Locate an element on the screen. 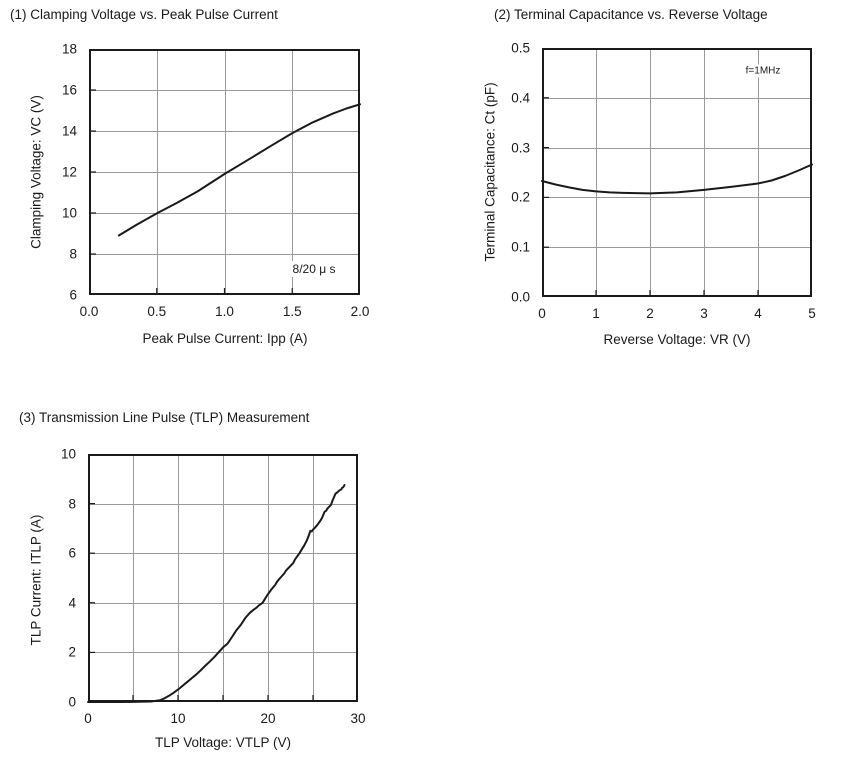 This screenshot has width=867, height=781. y-tick-label: 0.2 is located at coordinates (520, 197).